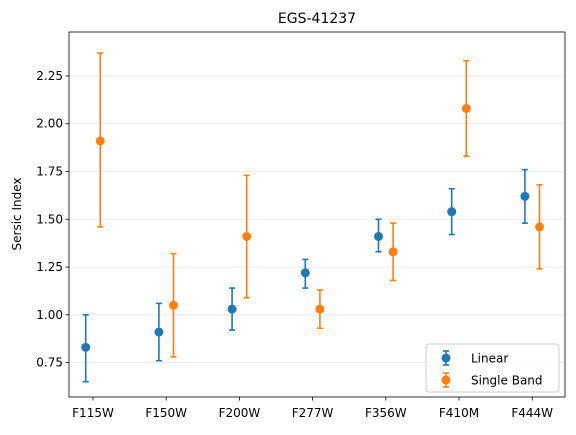  What do you see at coordinates (49, 315) in the screenshot?
I see `y-tick-label: 1.00` at bounding box center [49, 315].